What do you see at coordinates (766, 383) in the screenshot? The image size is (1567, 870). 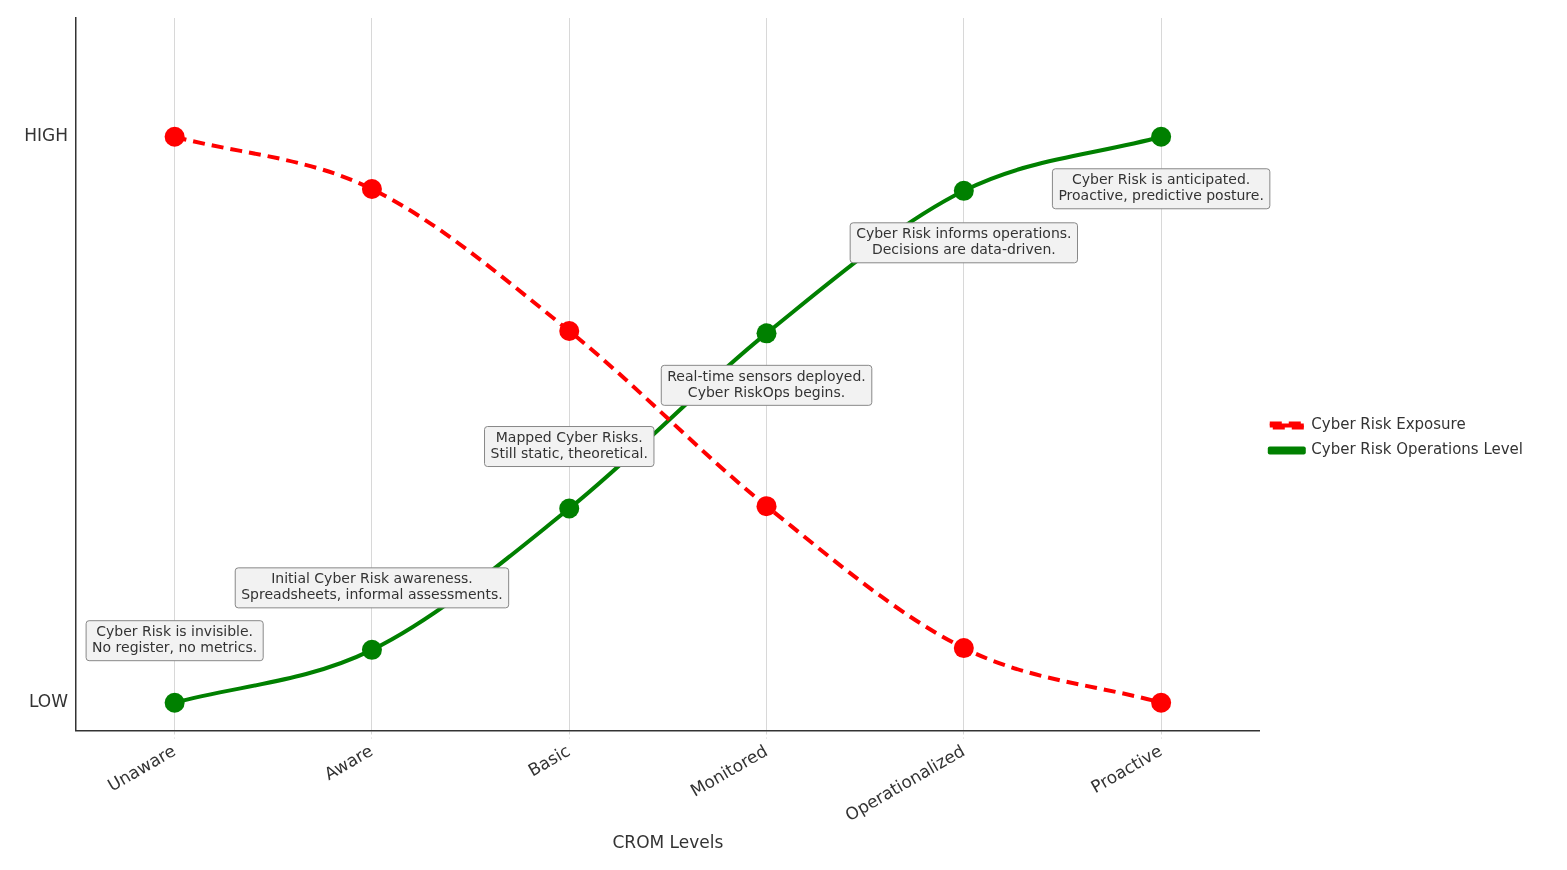 I see `annotation: Real-time sensors deployed. Cyber RiskOps begins.` at bounding box center [766, 383].